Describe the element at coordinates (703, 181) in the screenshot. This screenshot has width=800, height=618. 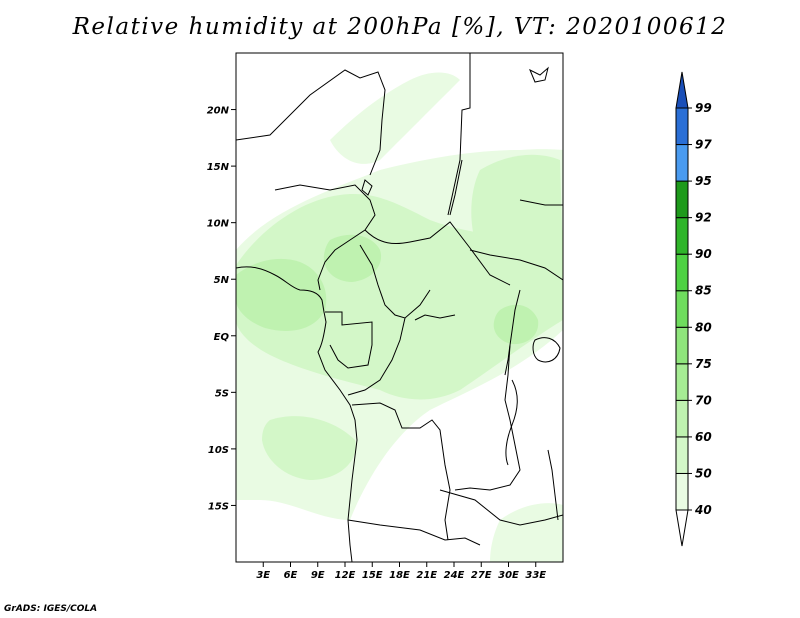
I see `colorbar-label: 95` at that location.